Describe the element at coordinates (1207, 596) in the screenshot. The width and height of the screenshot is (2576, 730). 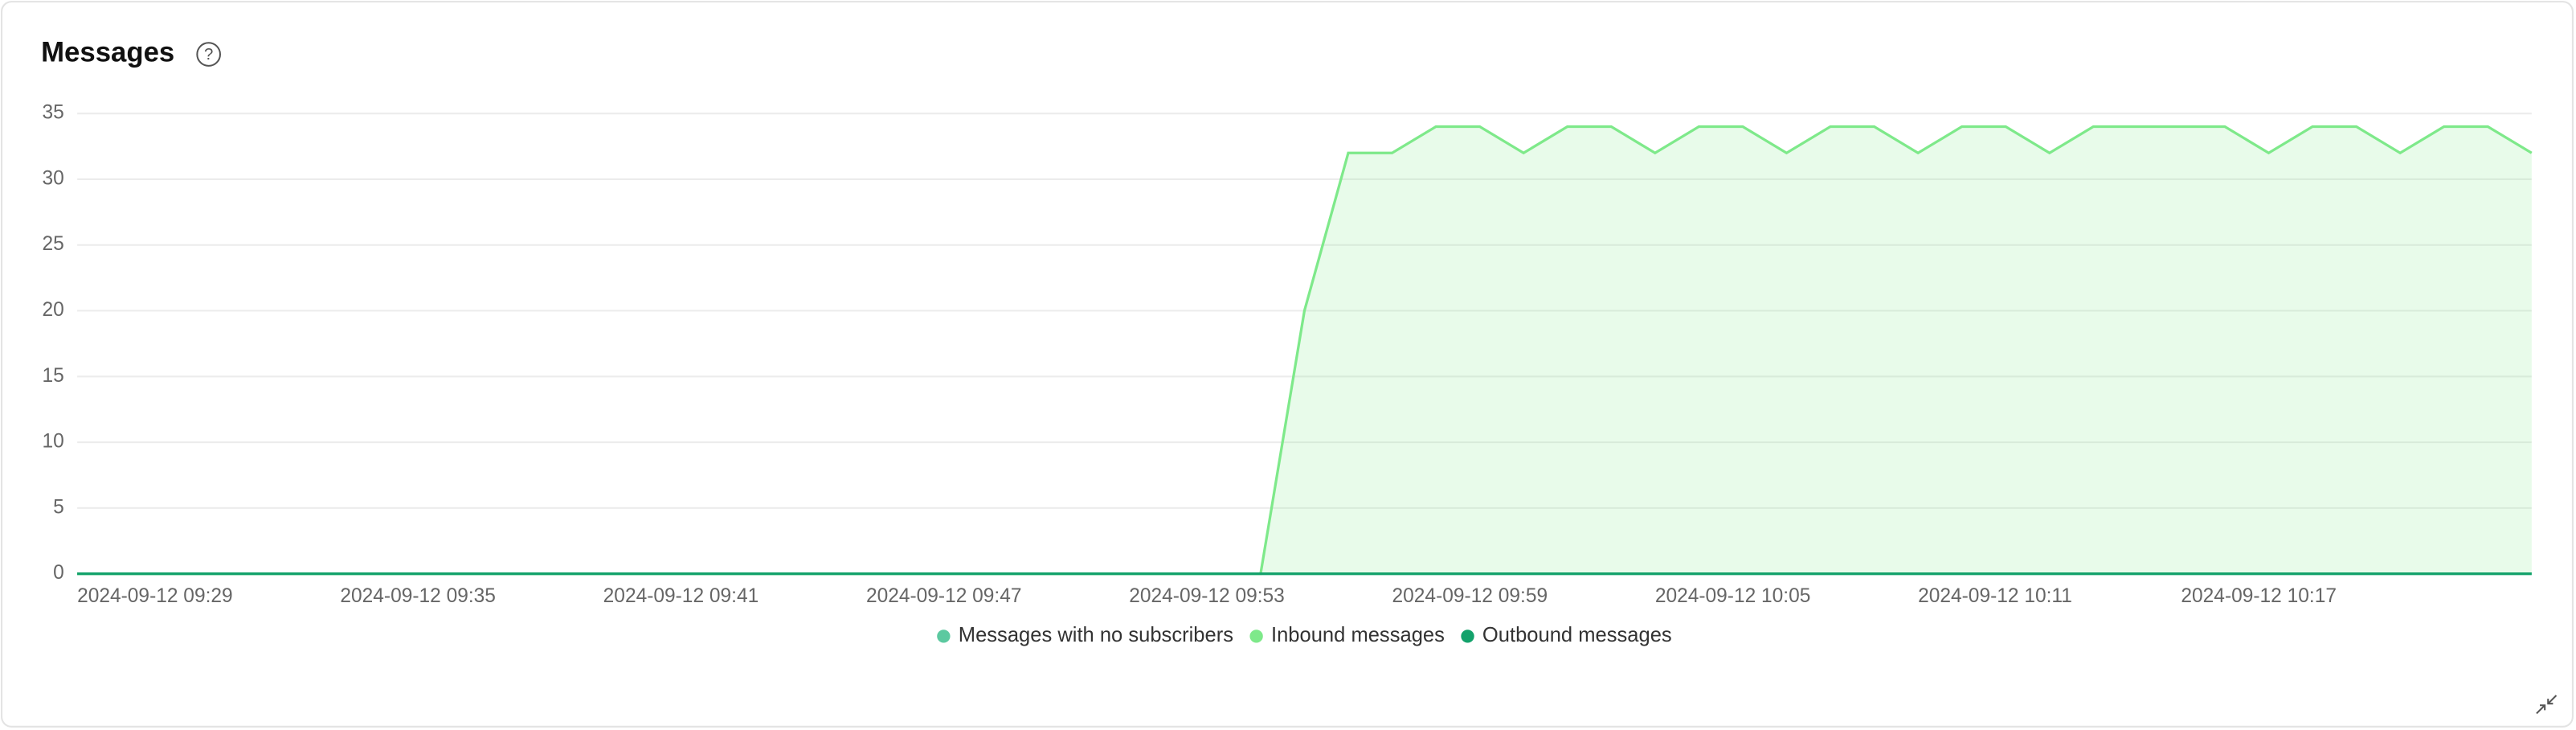
I see `x-tick-label: 2024-09-12 09:53` at that location.